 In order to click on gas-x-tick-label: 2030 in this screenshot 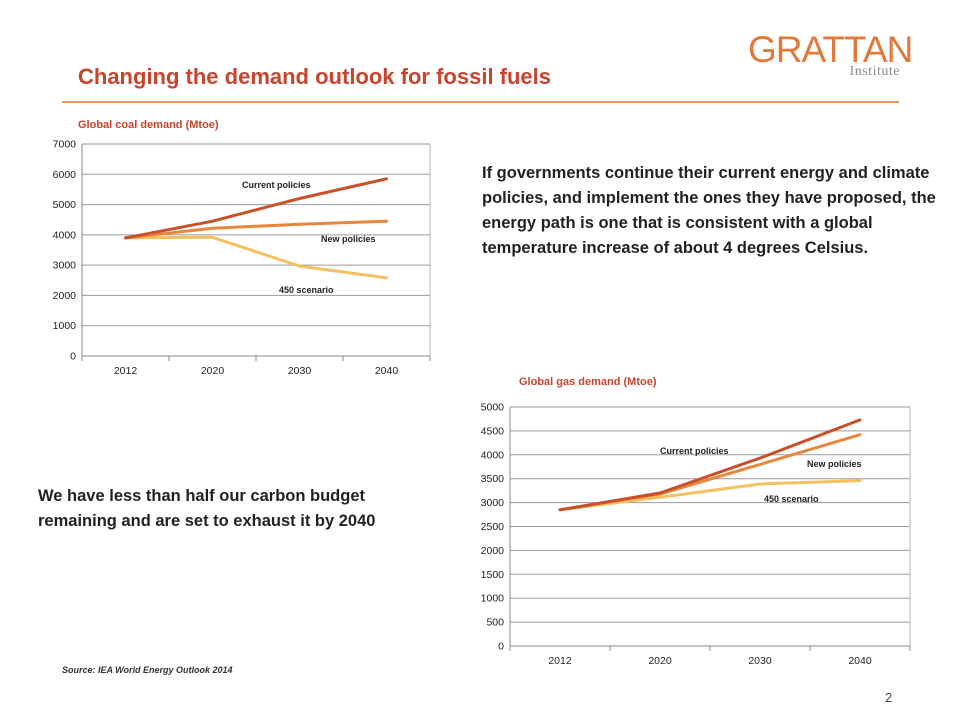, I will do `click(760, 661)`.